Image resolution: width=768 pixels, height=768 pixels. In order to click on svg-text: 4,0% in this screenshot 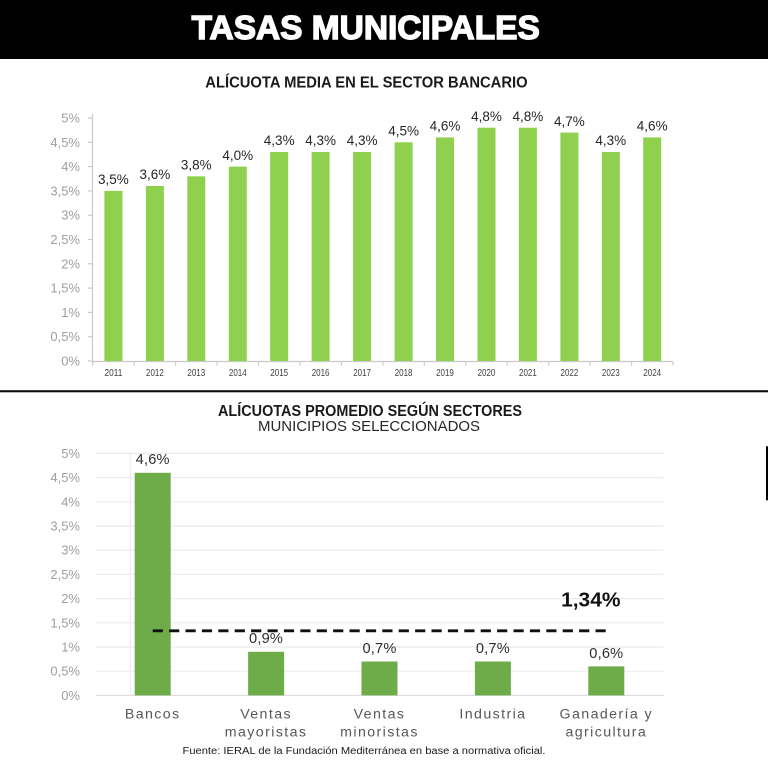, I will do `click(237, 155)`.